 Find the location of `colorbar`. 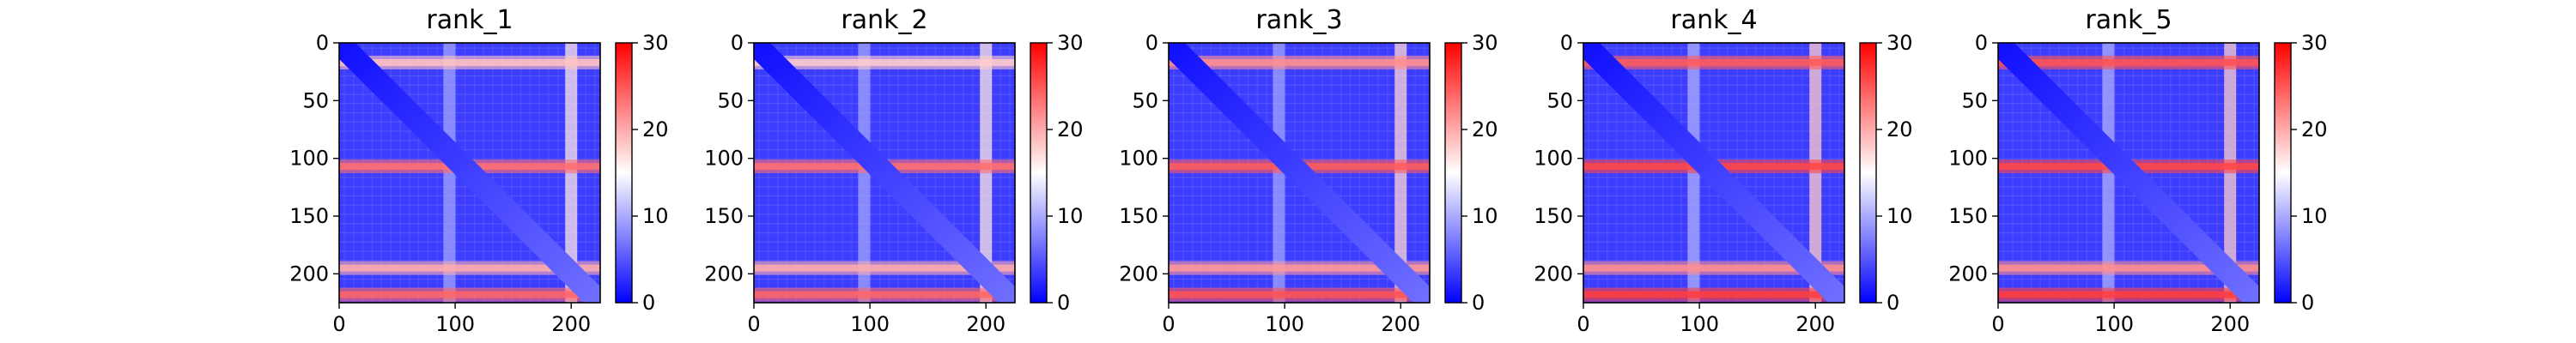

colorbar is located at coordinates (624, 173).